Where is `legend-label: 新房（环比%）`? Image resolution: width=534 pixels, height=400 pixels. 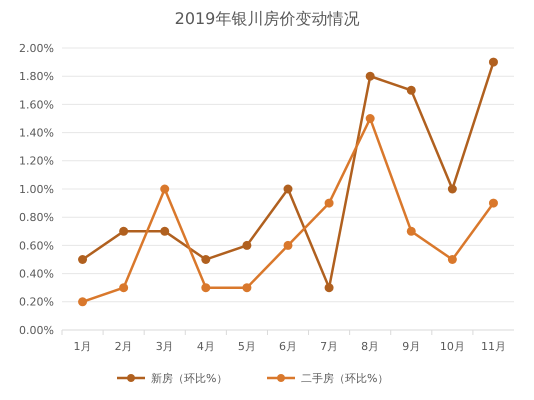
legend-label: 新房（环比%） is located at coordinates (189, 378).